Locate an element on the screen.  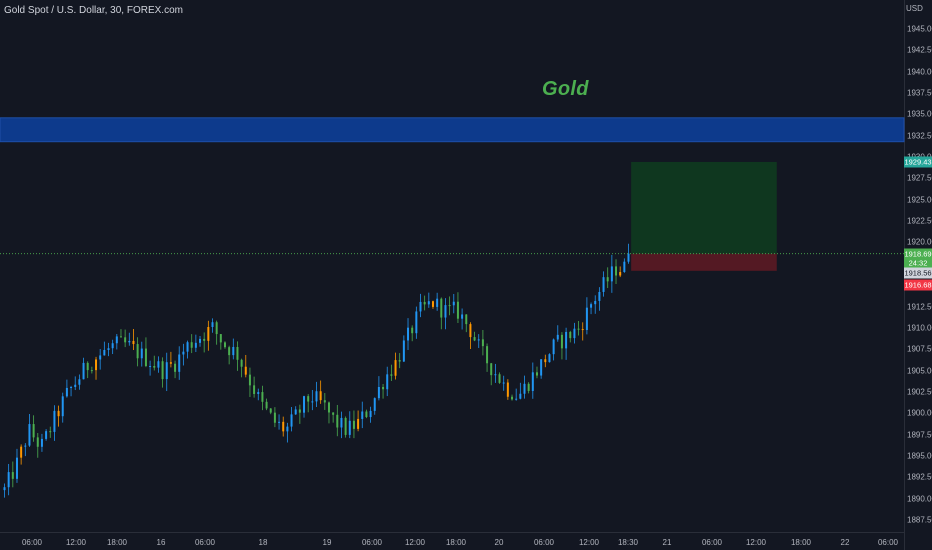
time-tick-label: 20 is located at coordinates (499, 542).